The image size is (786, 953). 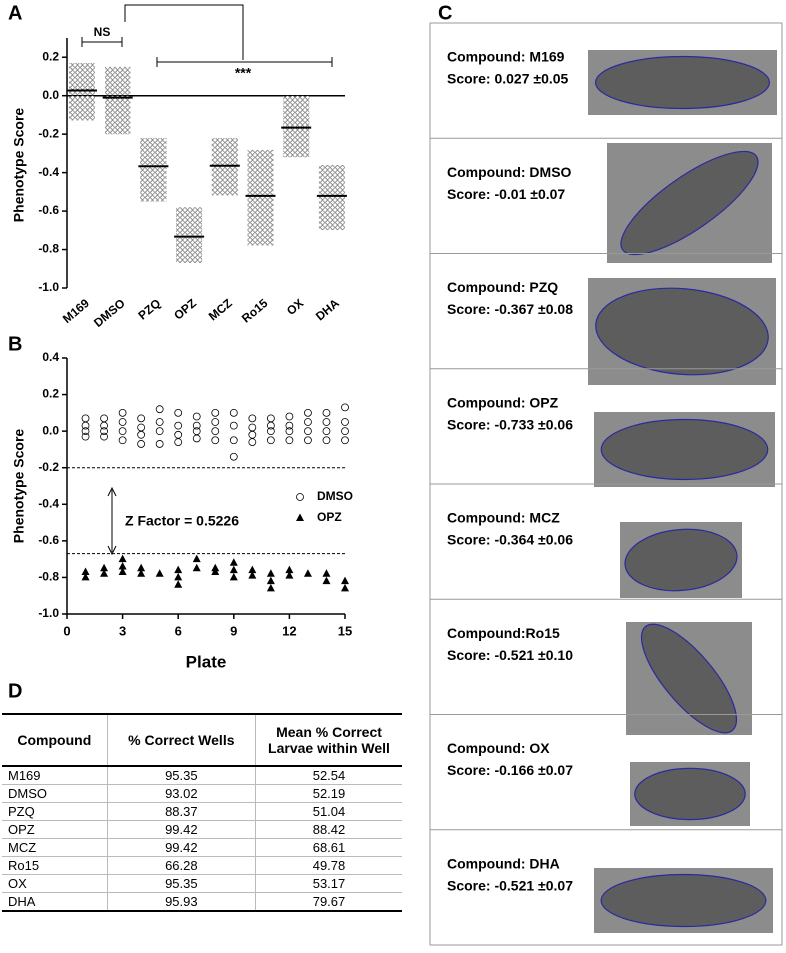 What do you see at coordinates (328, 811) in the screenshot?
I see `table-cell: 51.04` at bounding box center [328, 811].